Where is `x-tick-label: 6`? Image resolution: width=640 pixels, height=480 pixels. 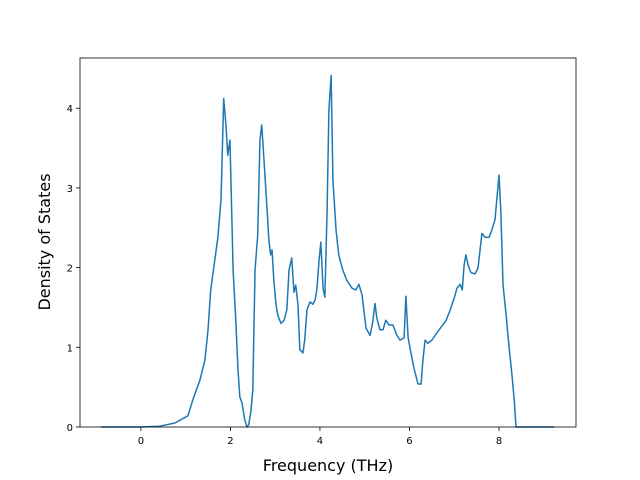
x-tick-label: 6 is located at coordinates (409, 441).